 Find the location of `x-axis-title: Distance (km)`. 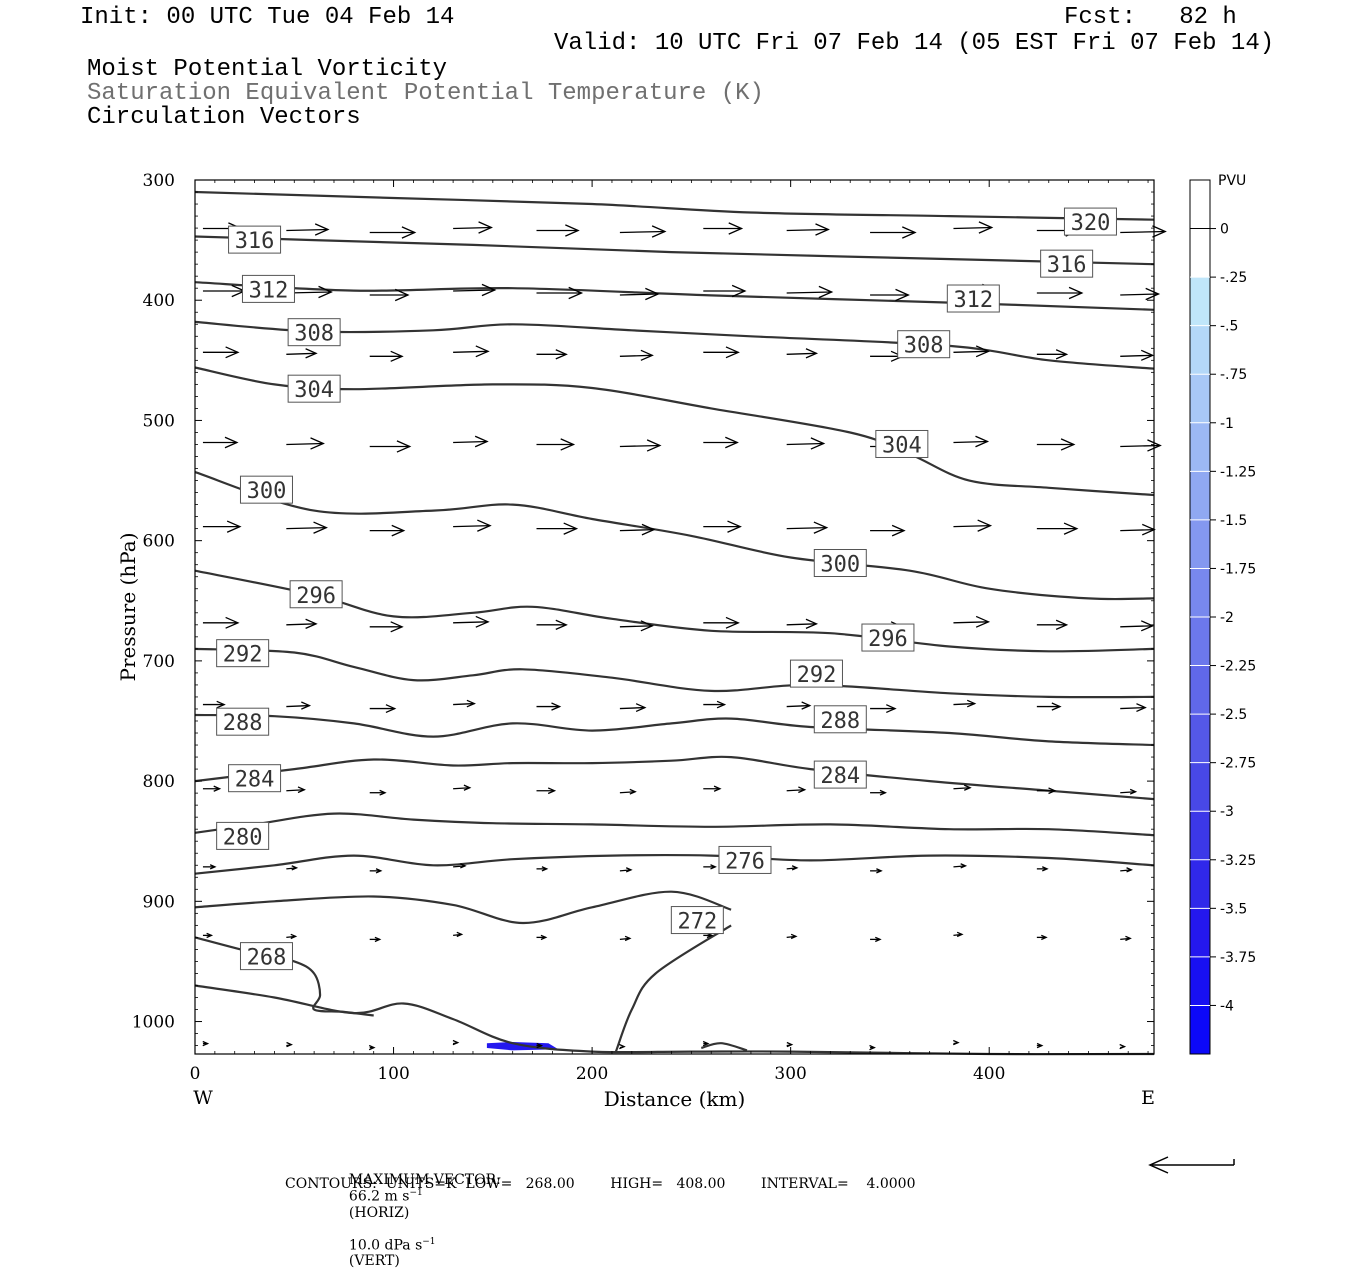

x-axis-title: Distance (km) is located at coordinates (675, 1099).